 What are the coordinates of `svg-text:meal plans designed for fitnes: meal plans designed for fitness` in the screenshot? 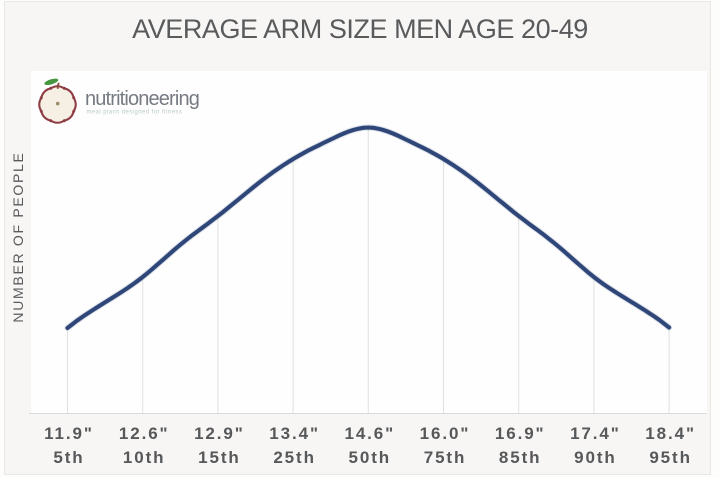 It's located at (135, 113).